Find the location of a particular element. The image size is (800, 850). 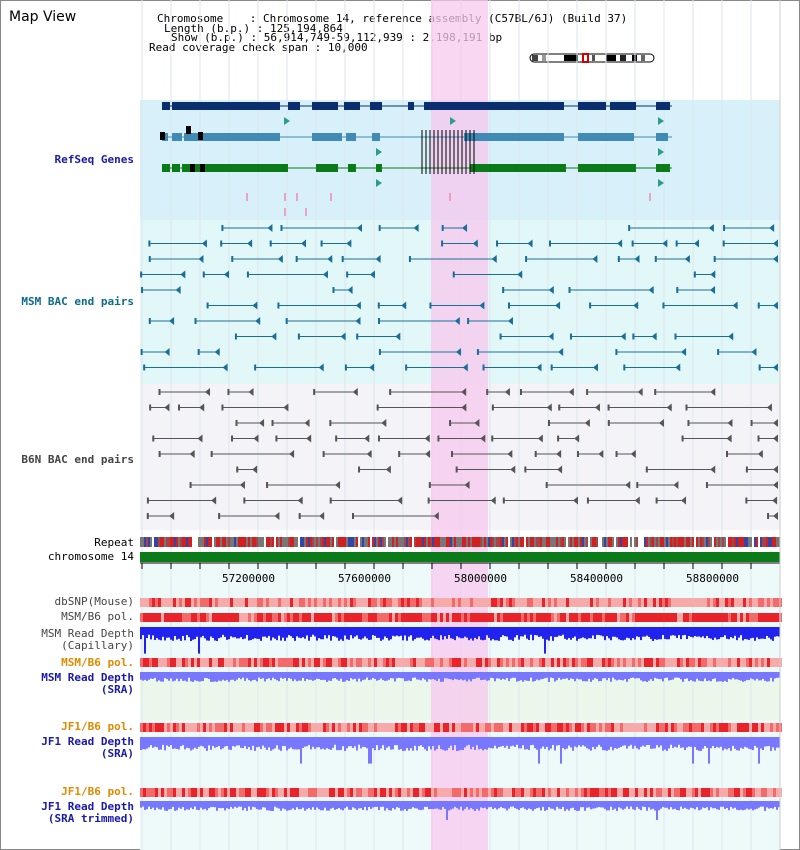

page-title: Map View is located at coordinates (43, 17).